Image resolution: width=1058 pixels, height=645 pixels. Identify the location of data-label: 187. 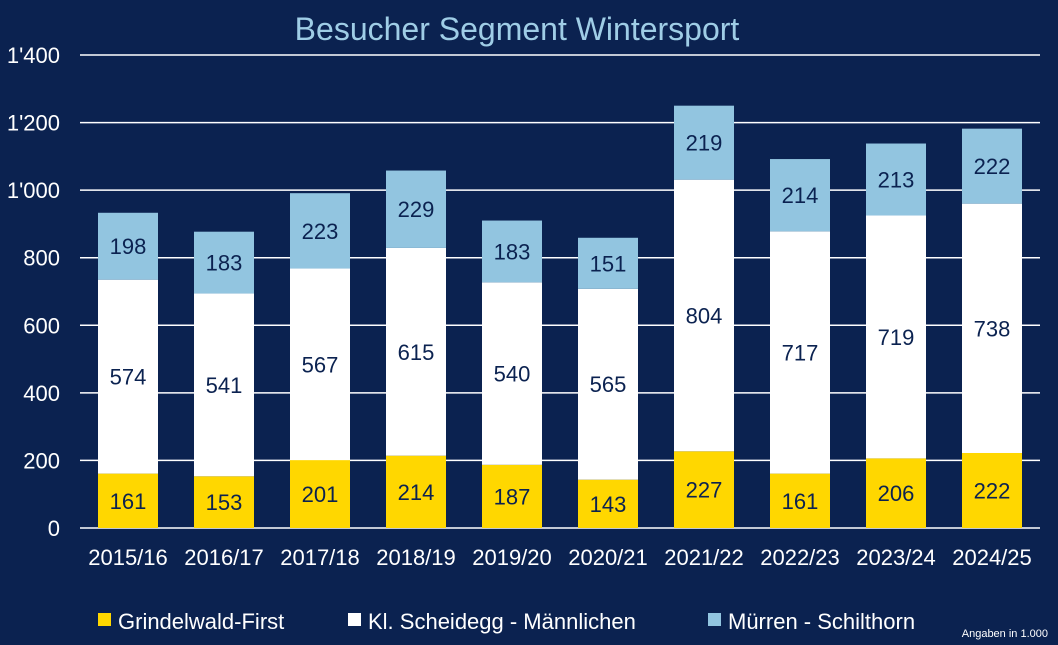
(512, 496).